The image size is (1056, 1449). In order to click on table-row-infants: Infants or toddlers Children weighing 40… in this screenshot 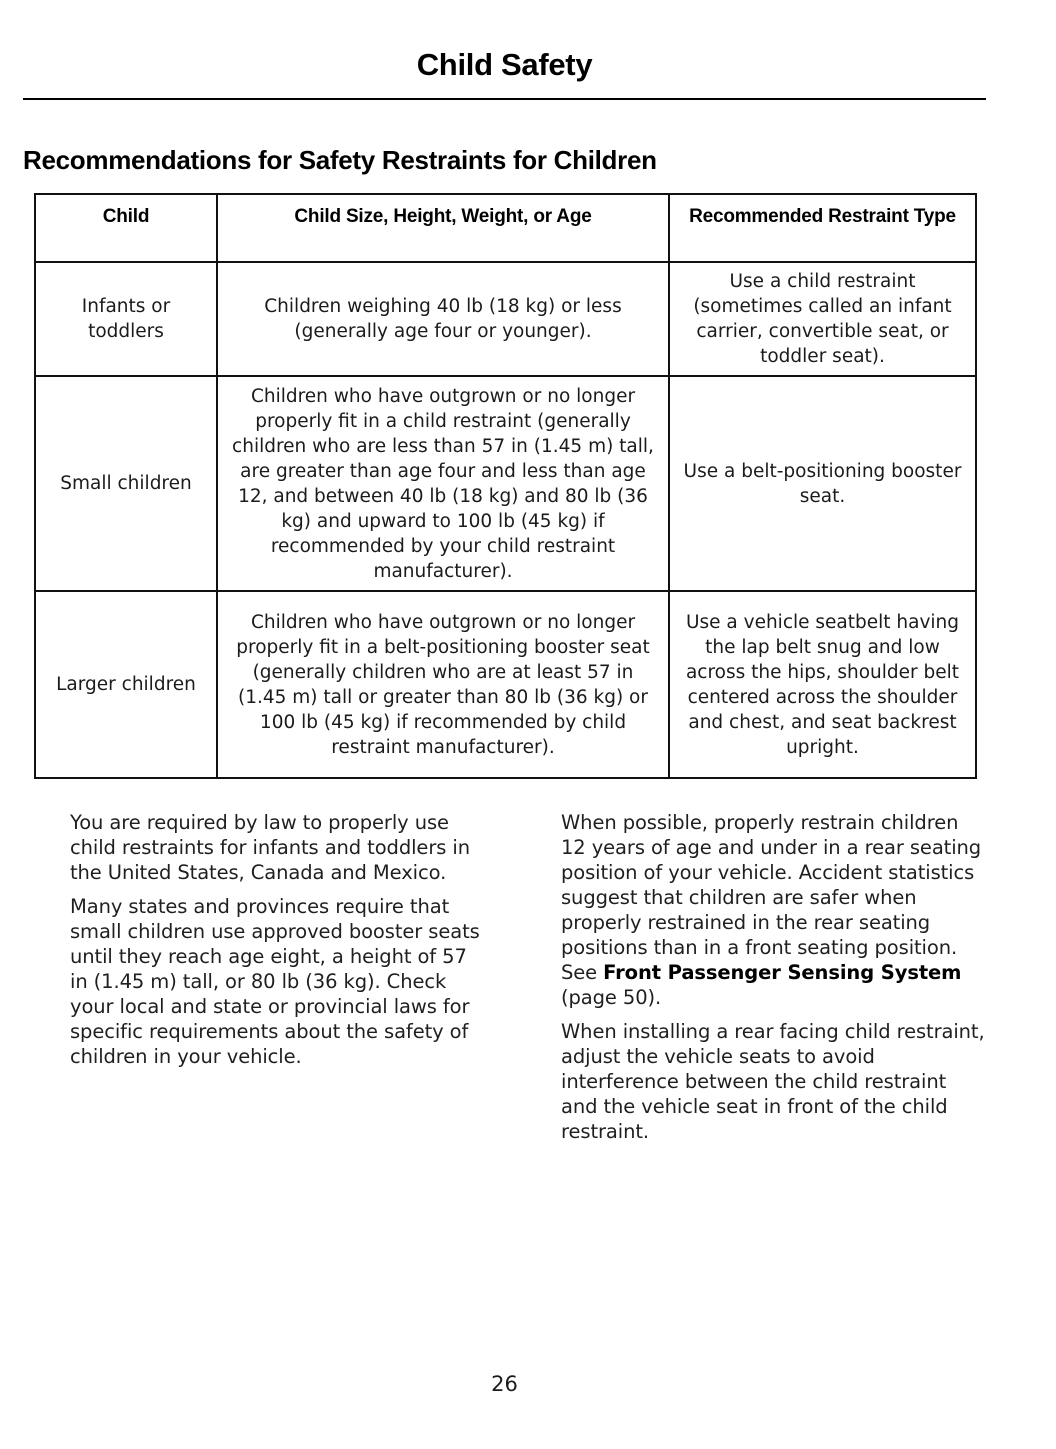, I will do `click(505, 319)`.